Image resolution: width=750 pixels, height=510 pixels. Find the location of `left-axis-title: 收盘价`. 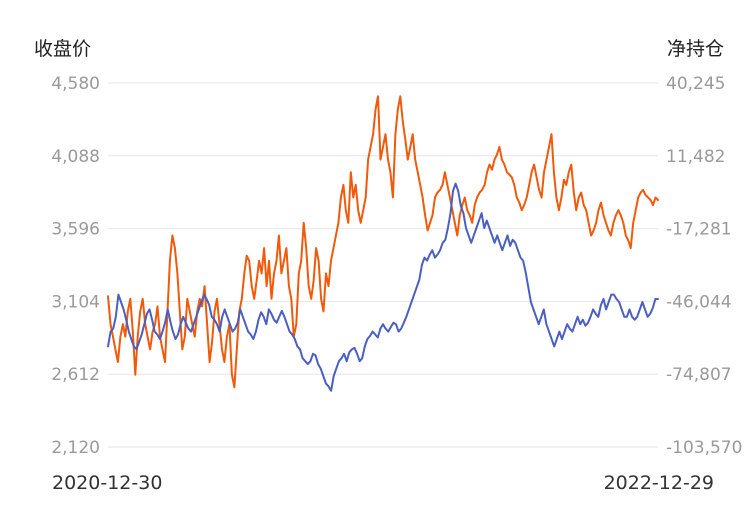

left-axis-title: 收盘价 is located at coordinates (62, 49).